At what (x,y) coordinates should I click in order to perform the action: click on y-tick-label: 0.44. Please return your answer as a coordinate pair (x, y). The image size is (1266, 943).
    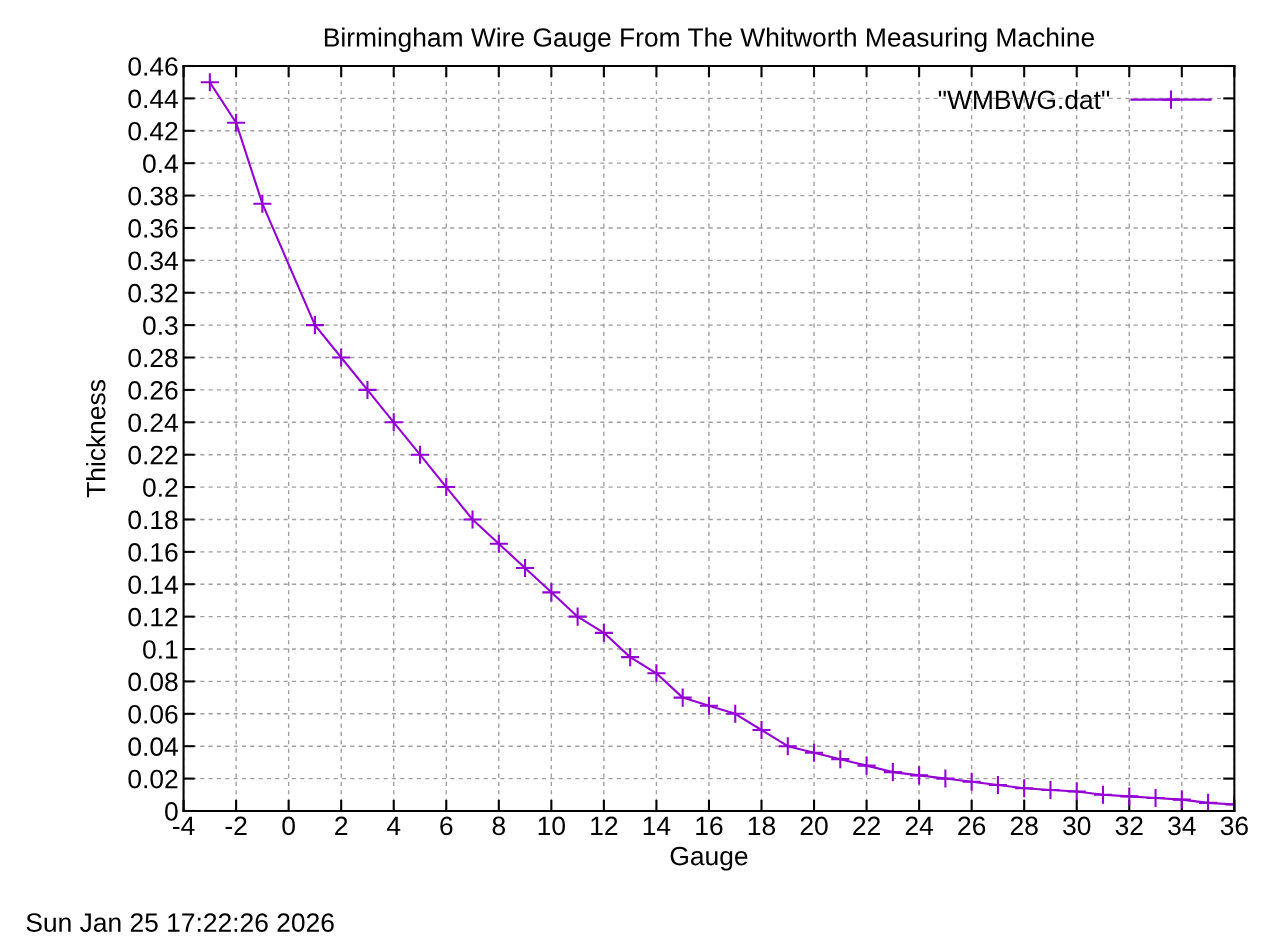
    Looking at the image, I should click on (153, 99).